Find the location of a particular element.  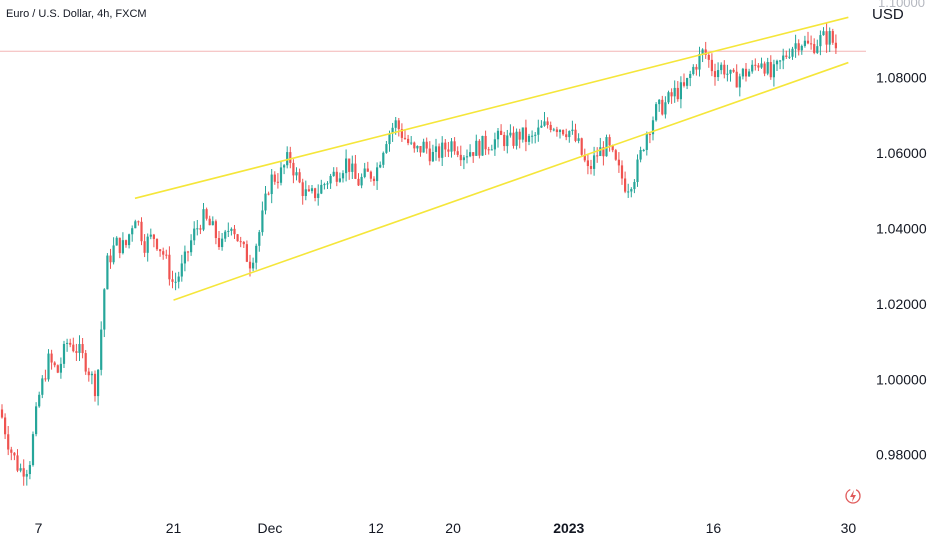

y-tick-label: 1.00000 is located at coordinates (901, 379).